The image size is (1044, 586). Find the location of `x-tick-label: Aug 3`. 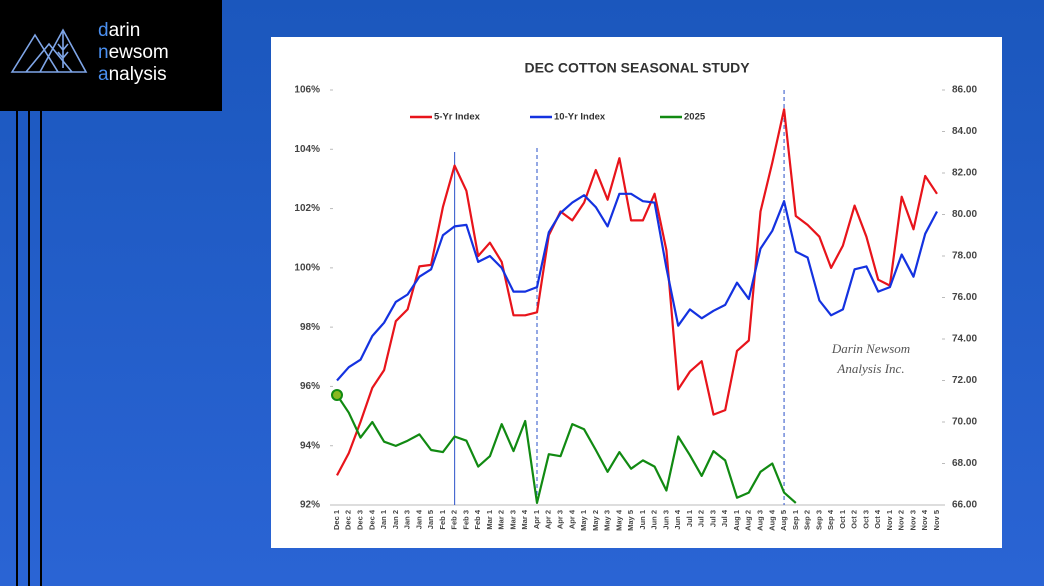

x-tick-label: Aug 3 is located at coordinates (760, 520).